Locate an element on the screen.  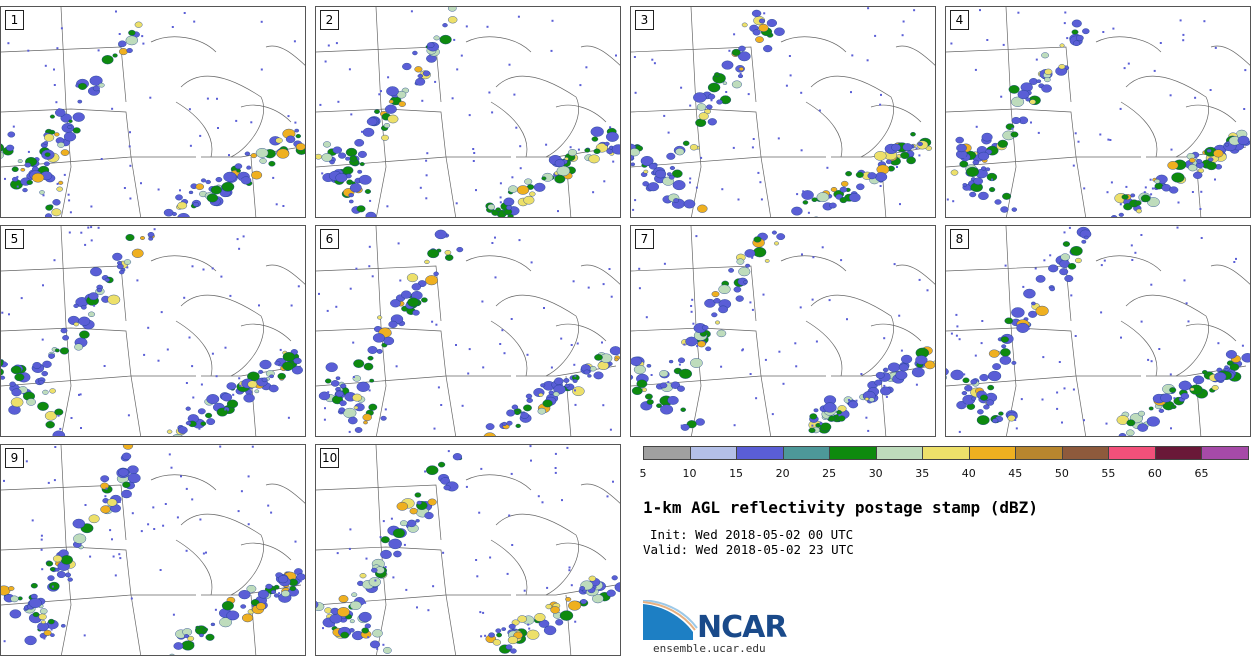
panel-number: 8 is located at coordinates (959, 239).